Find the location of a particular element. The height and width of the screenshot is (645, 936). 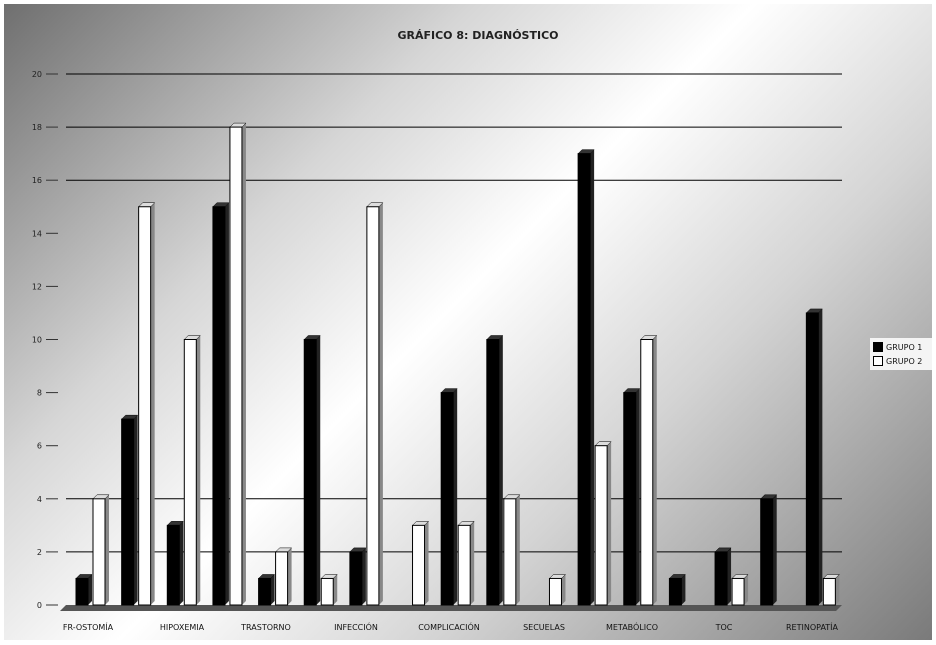

y-tick-label: 10 is located at coordinates (37, 340).